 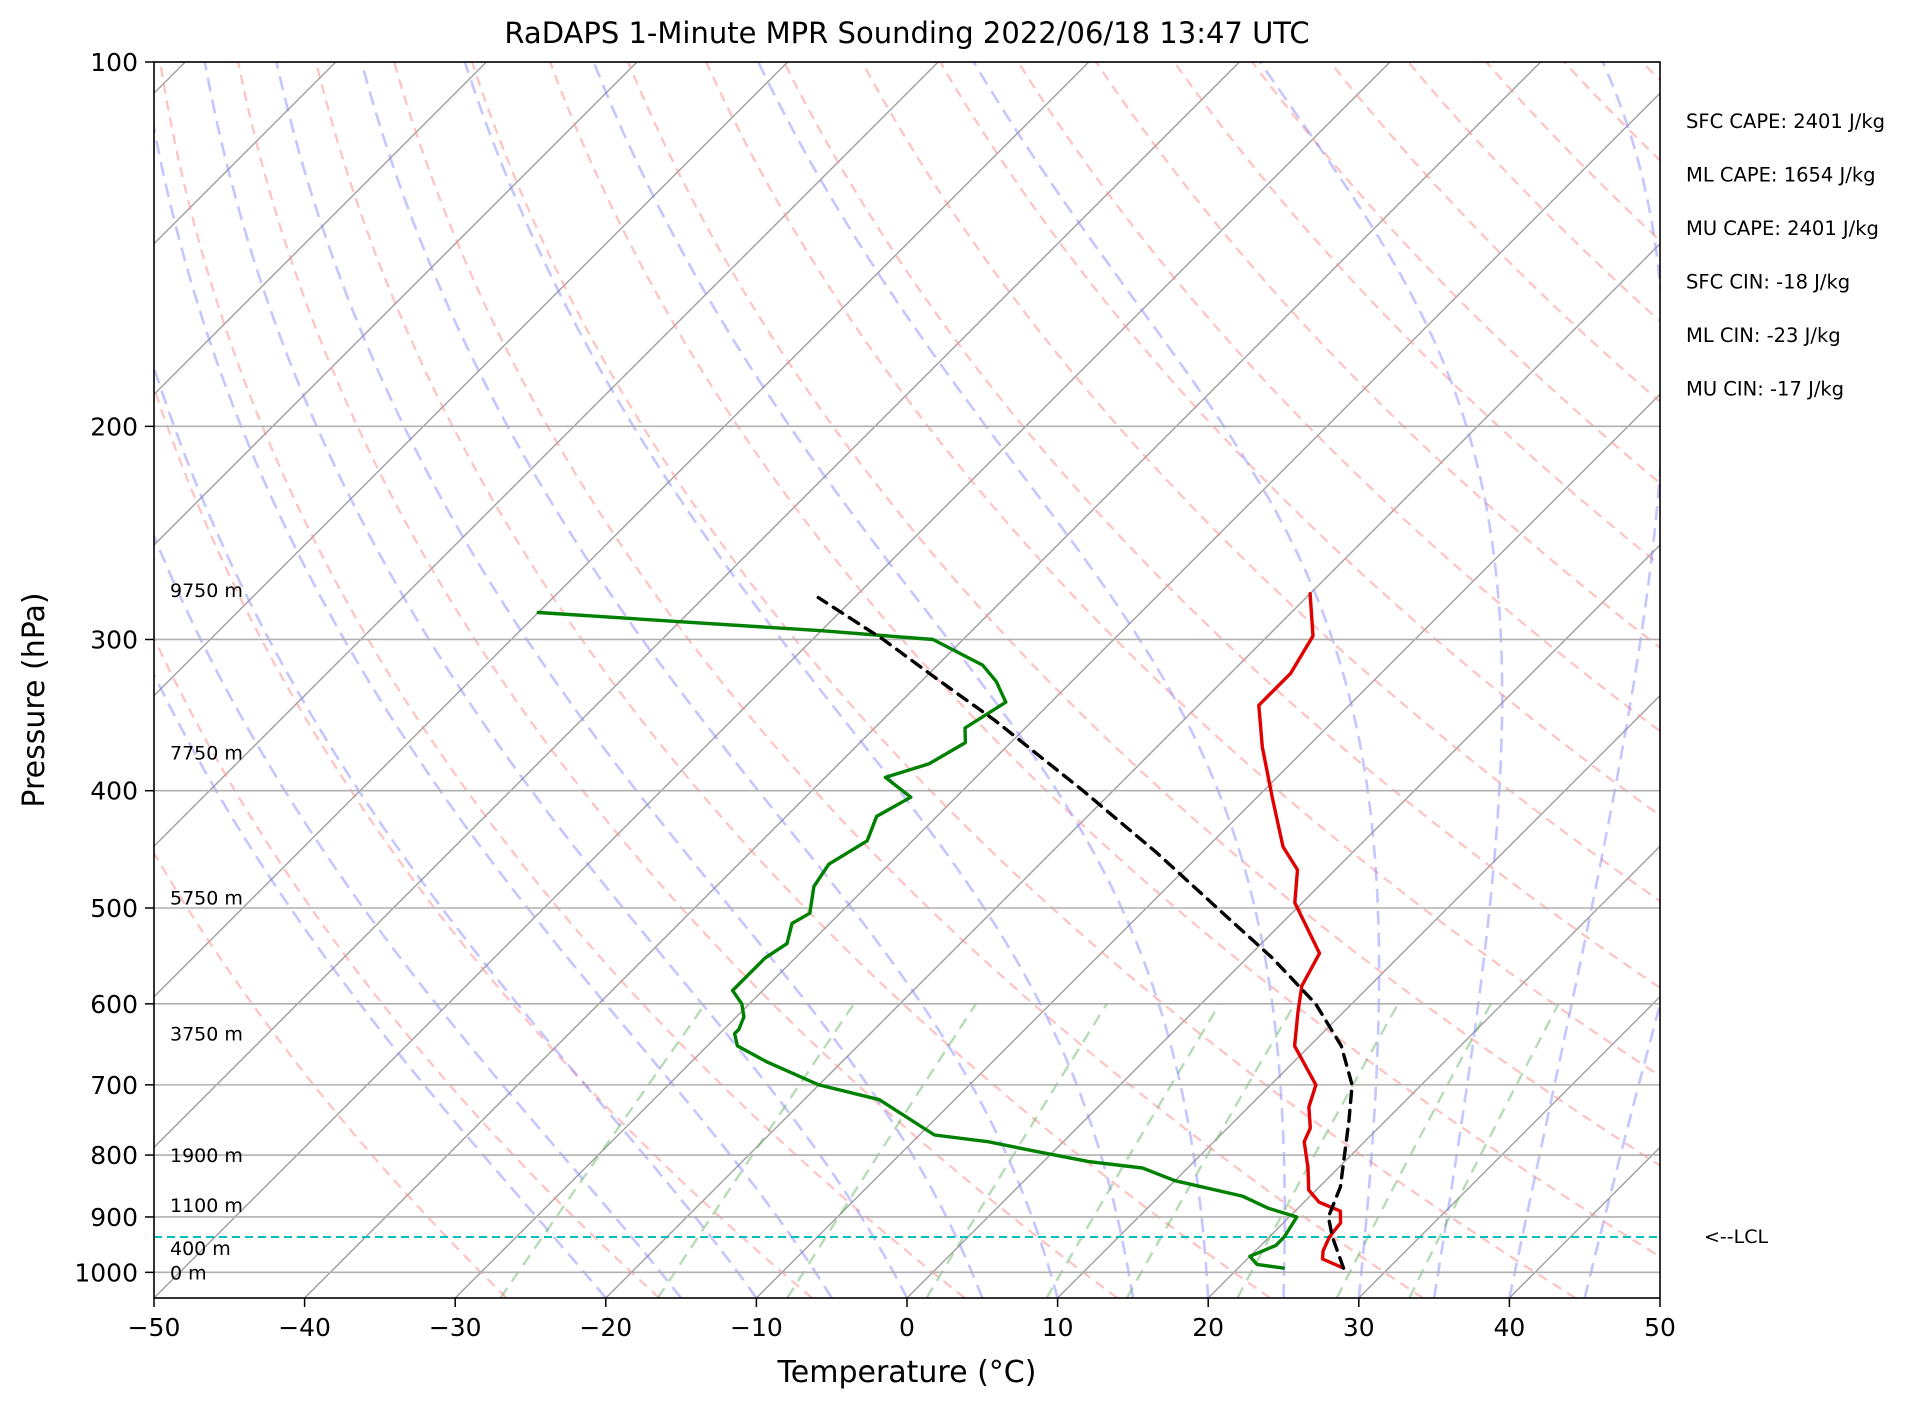 What do you see at coordinates (200, 1249) in the screenshot?
I see `height-label: 400 m` at bounding box center [200, 1249].